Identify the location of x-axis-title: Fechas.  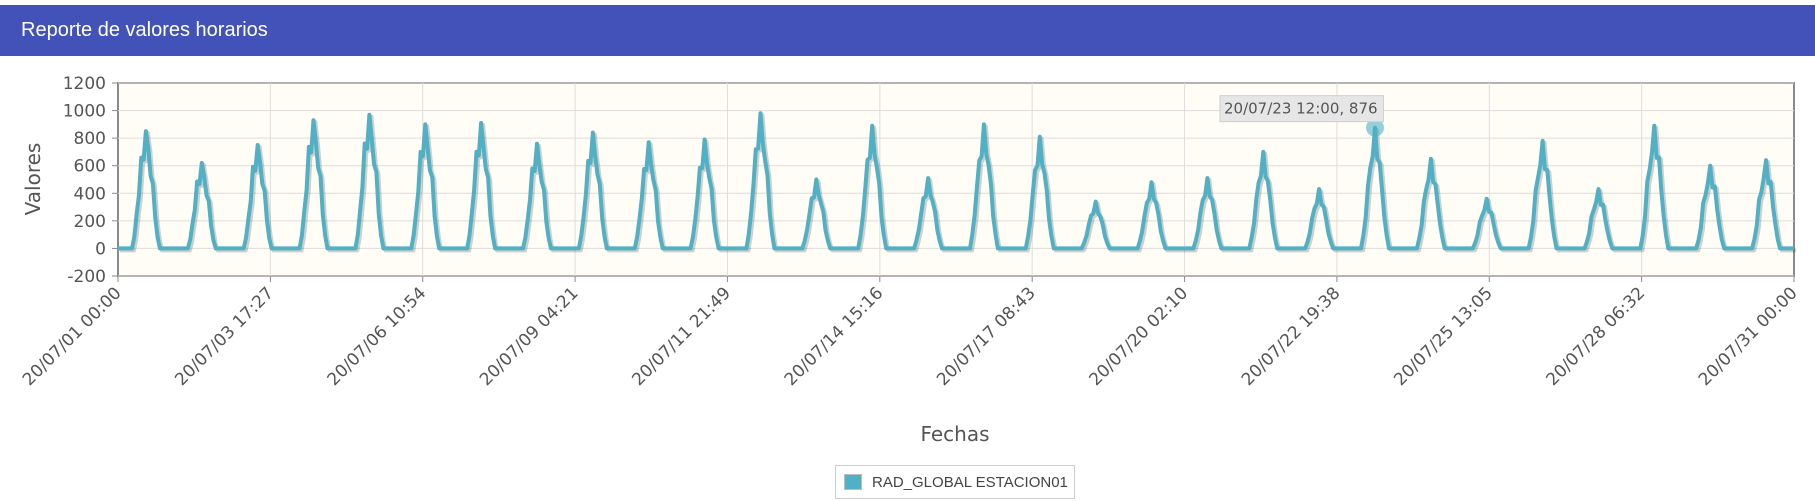
(954, 434).